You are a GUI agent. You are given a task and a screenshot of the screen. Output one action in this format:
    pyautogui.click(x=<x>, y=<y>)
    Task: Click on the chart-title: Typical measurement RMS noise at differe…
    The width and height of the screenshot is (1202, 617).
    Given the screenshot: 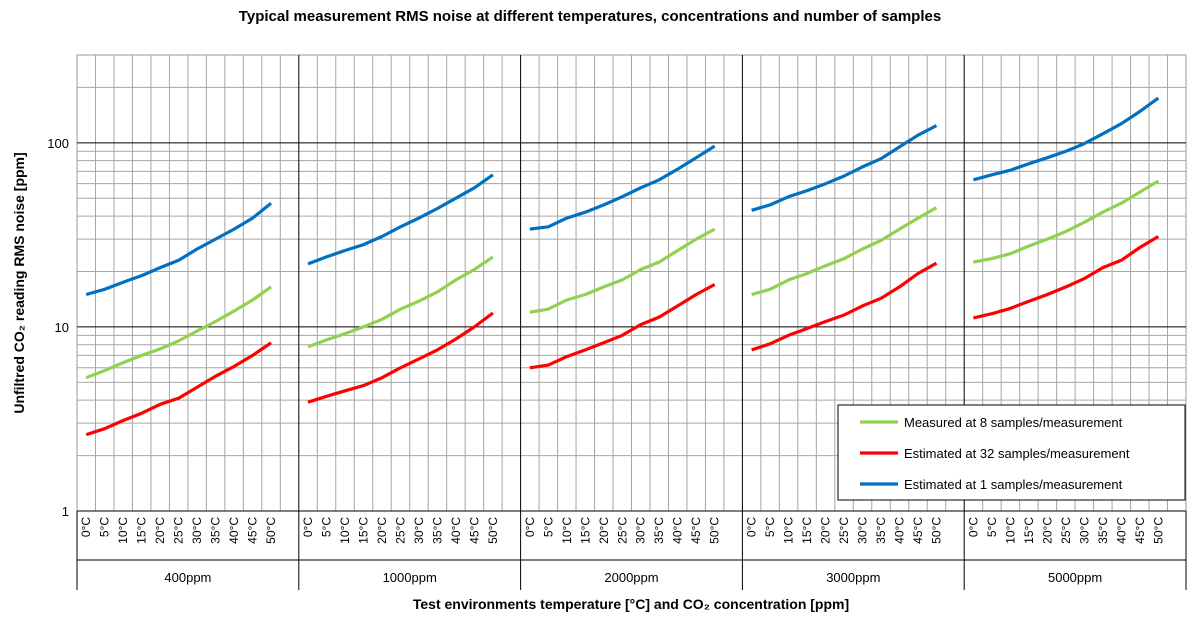 What is the action you would take?
    pyautogui.click(x=590, y=16)
    